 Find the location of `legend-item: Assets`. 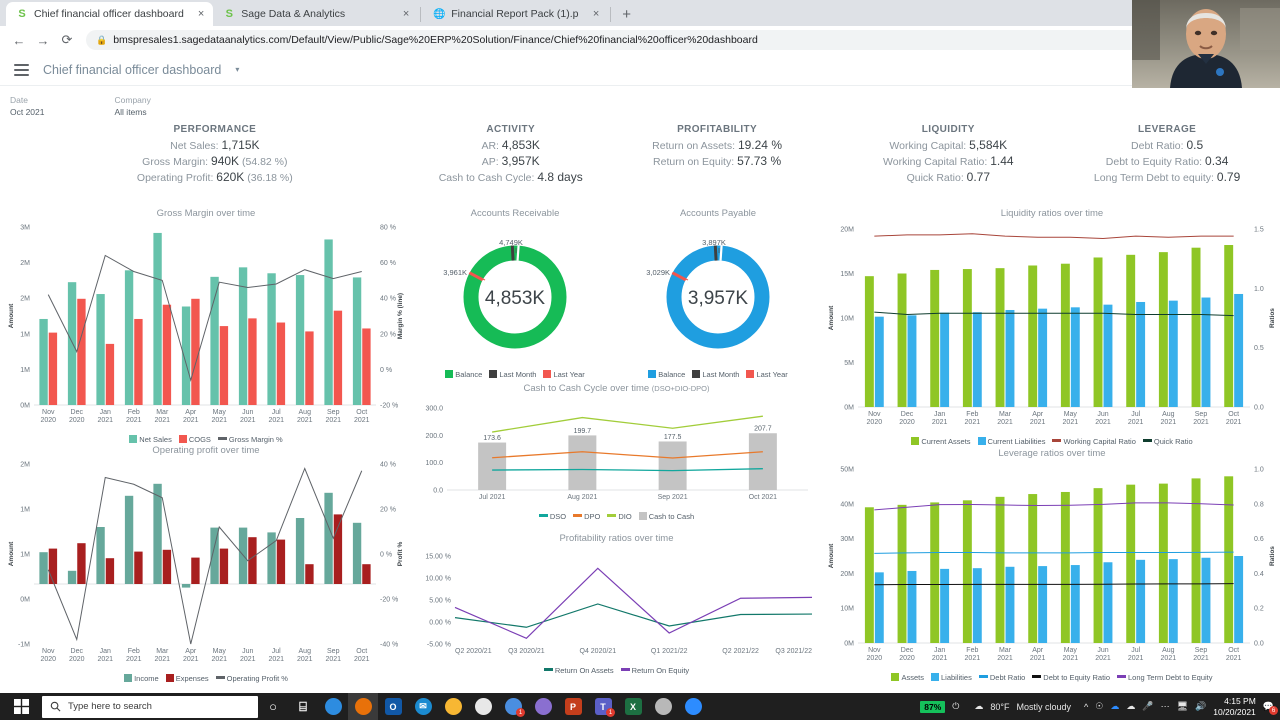

legend-item: Assets is located at coordinates (907, 677).